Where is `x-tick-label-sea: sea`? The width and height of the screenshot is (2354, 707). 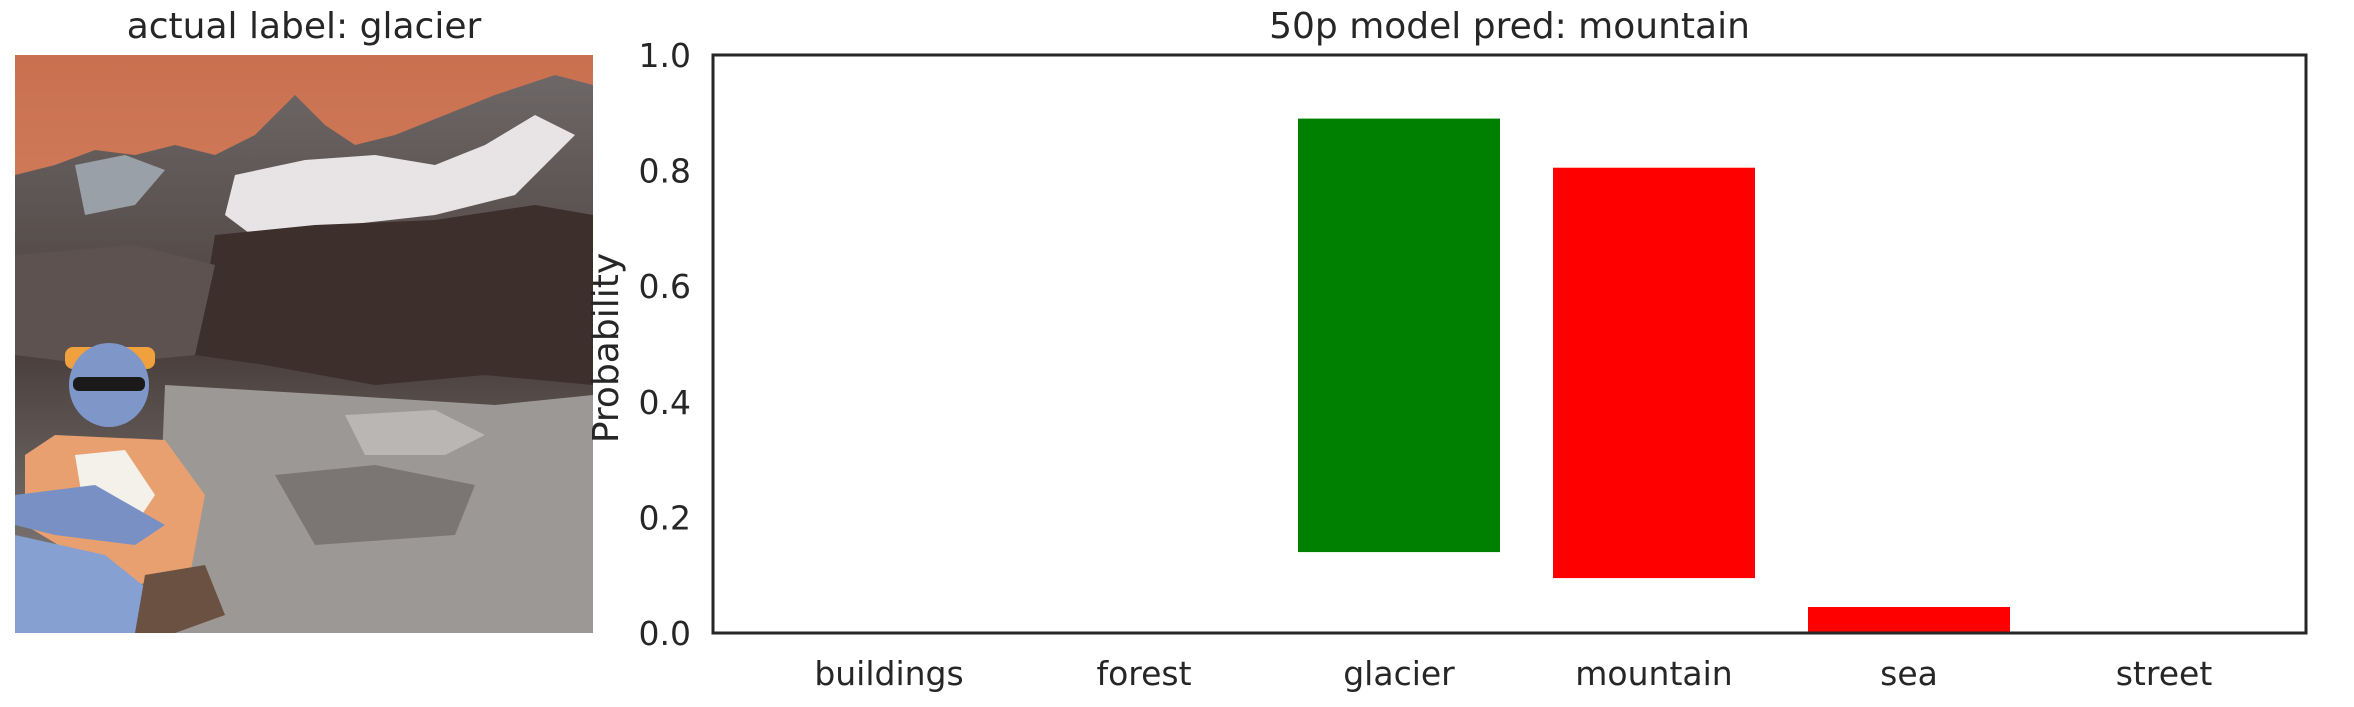 x-tick-label-sea: sea is located at coordinates (1909, 673).